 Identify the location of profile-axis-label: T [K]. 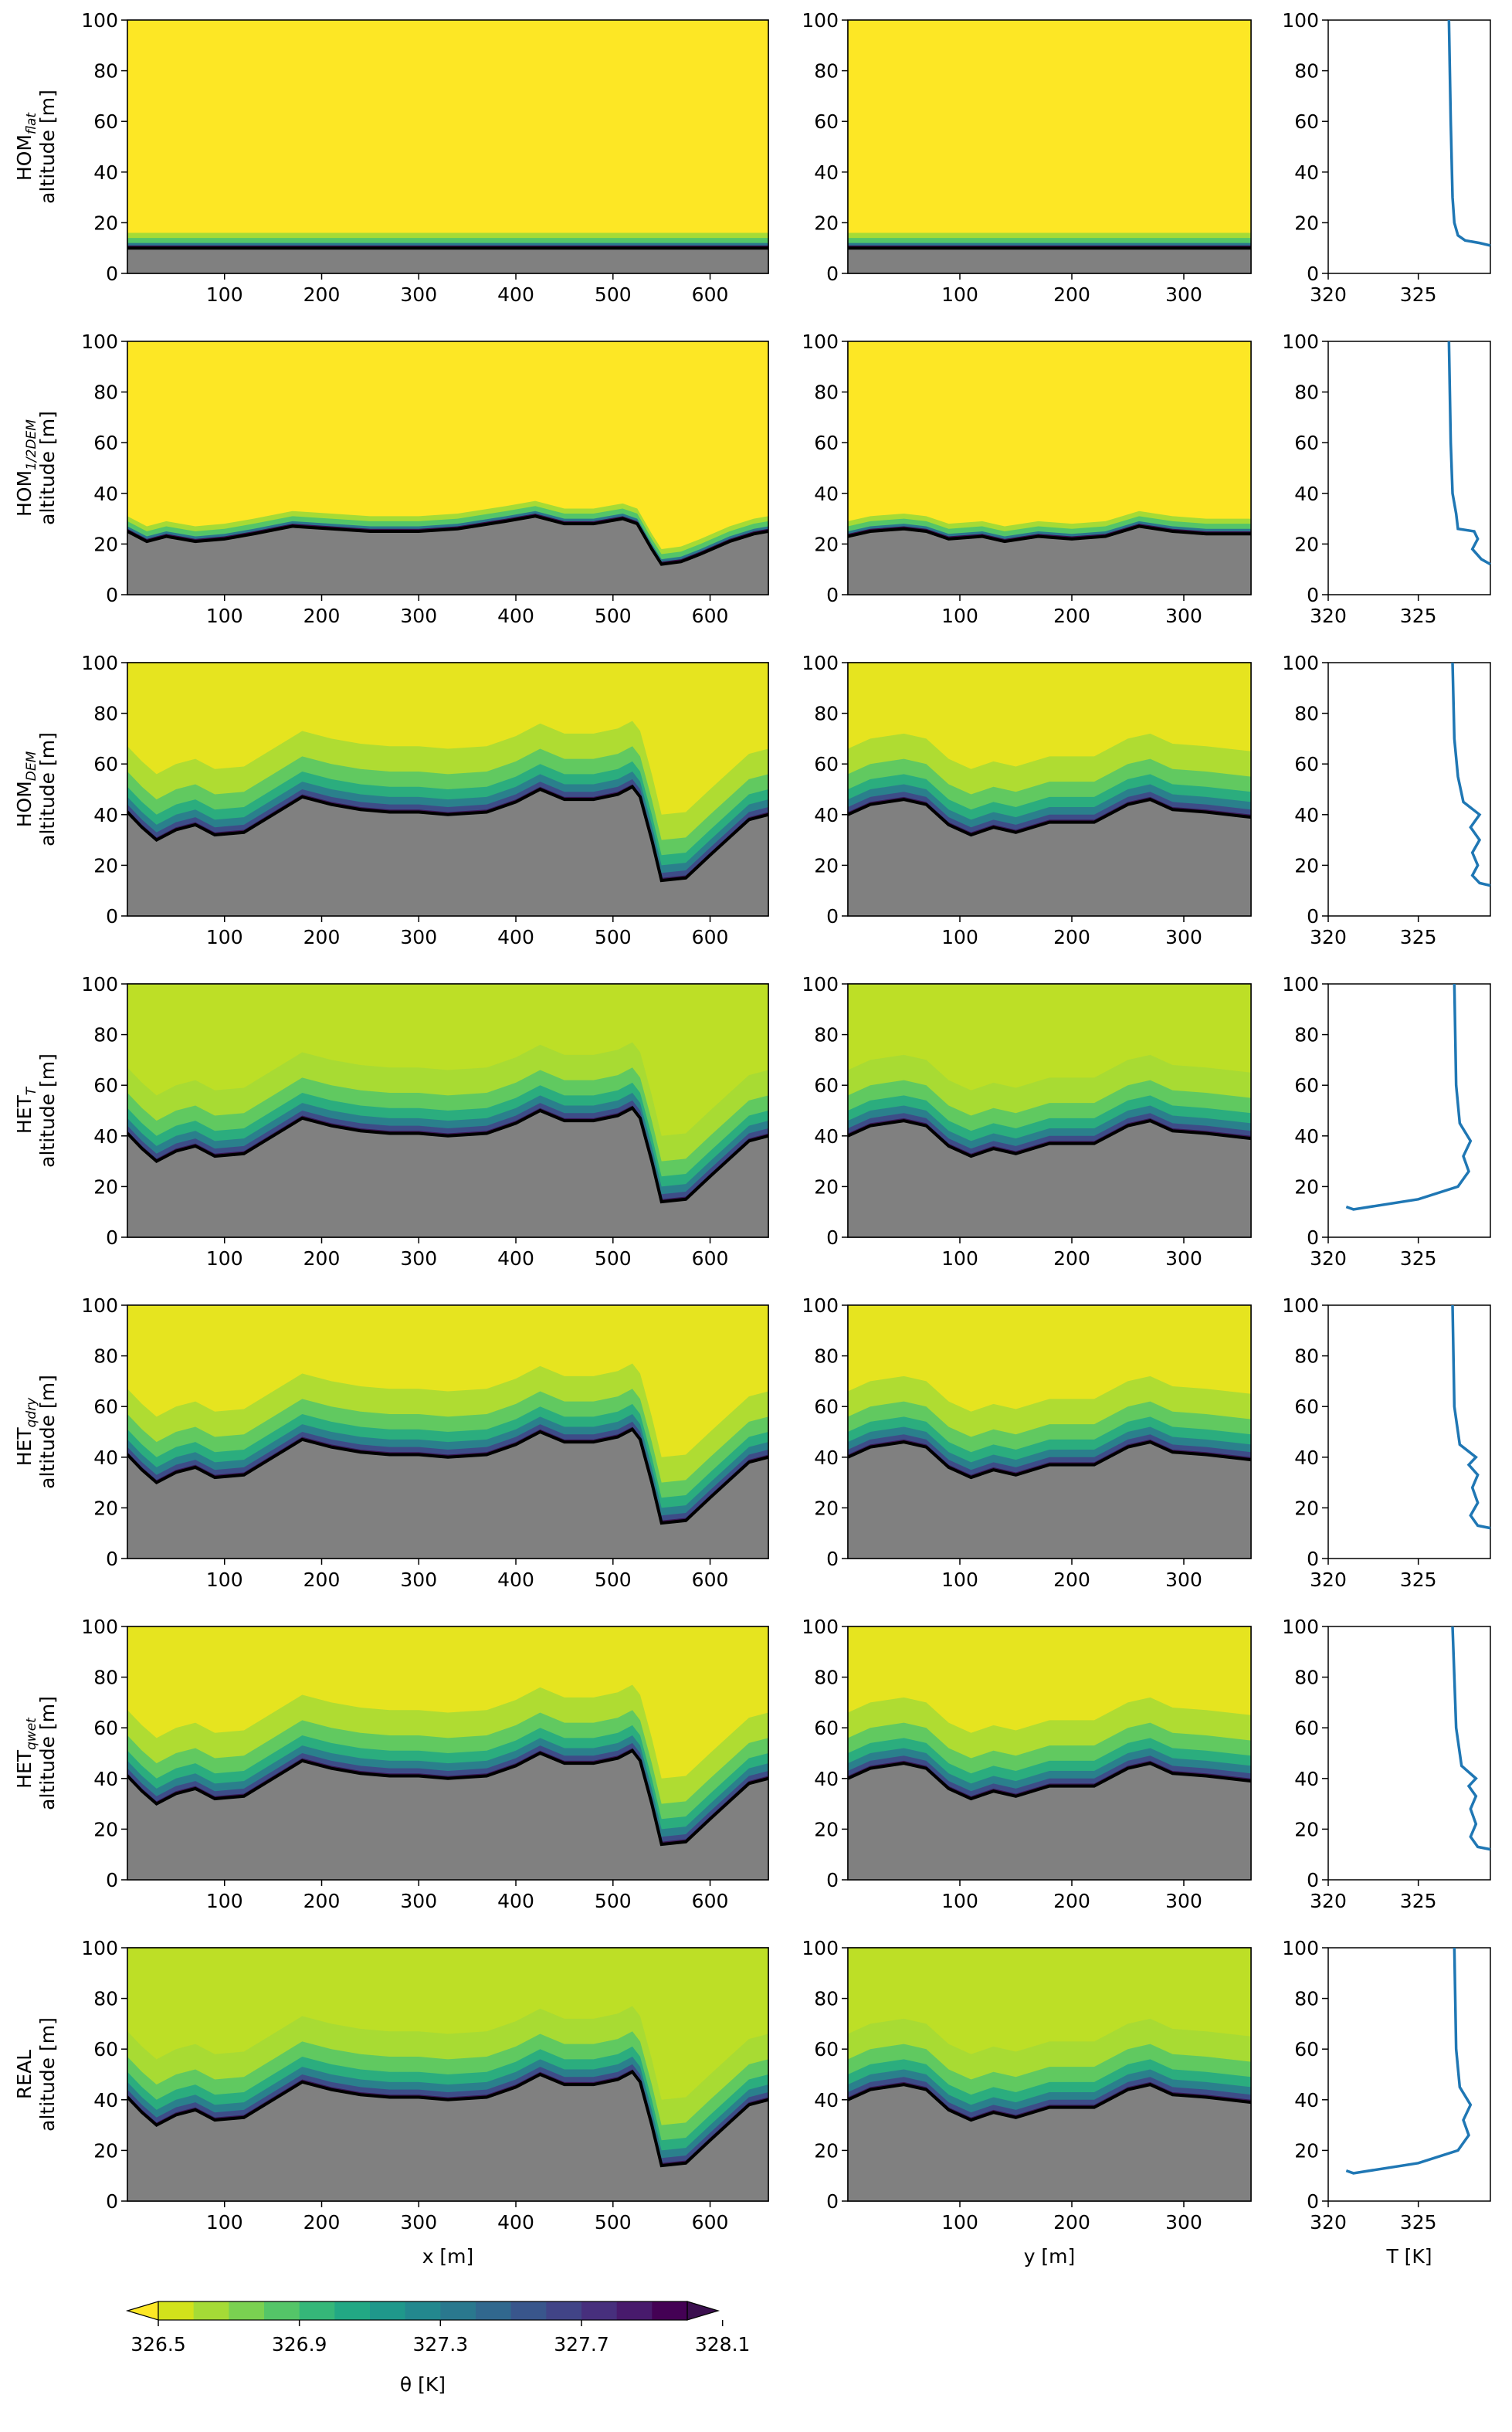
(1408, 2256).